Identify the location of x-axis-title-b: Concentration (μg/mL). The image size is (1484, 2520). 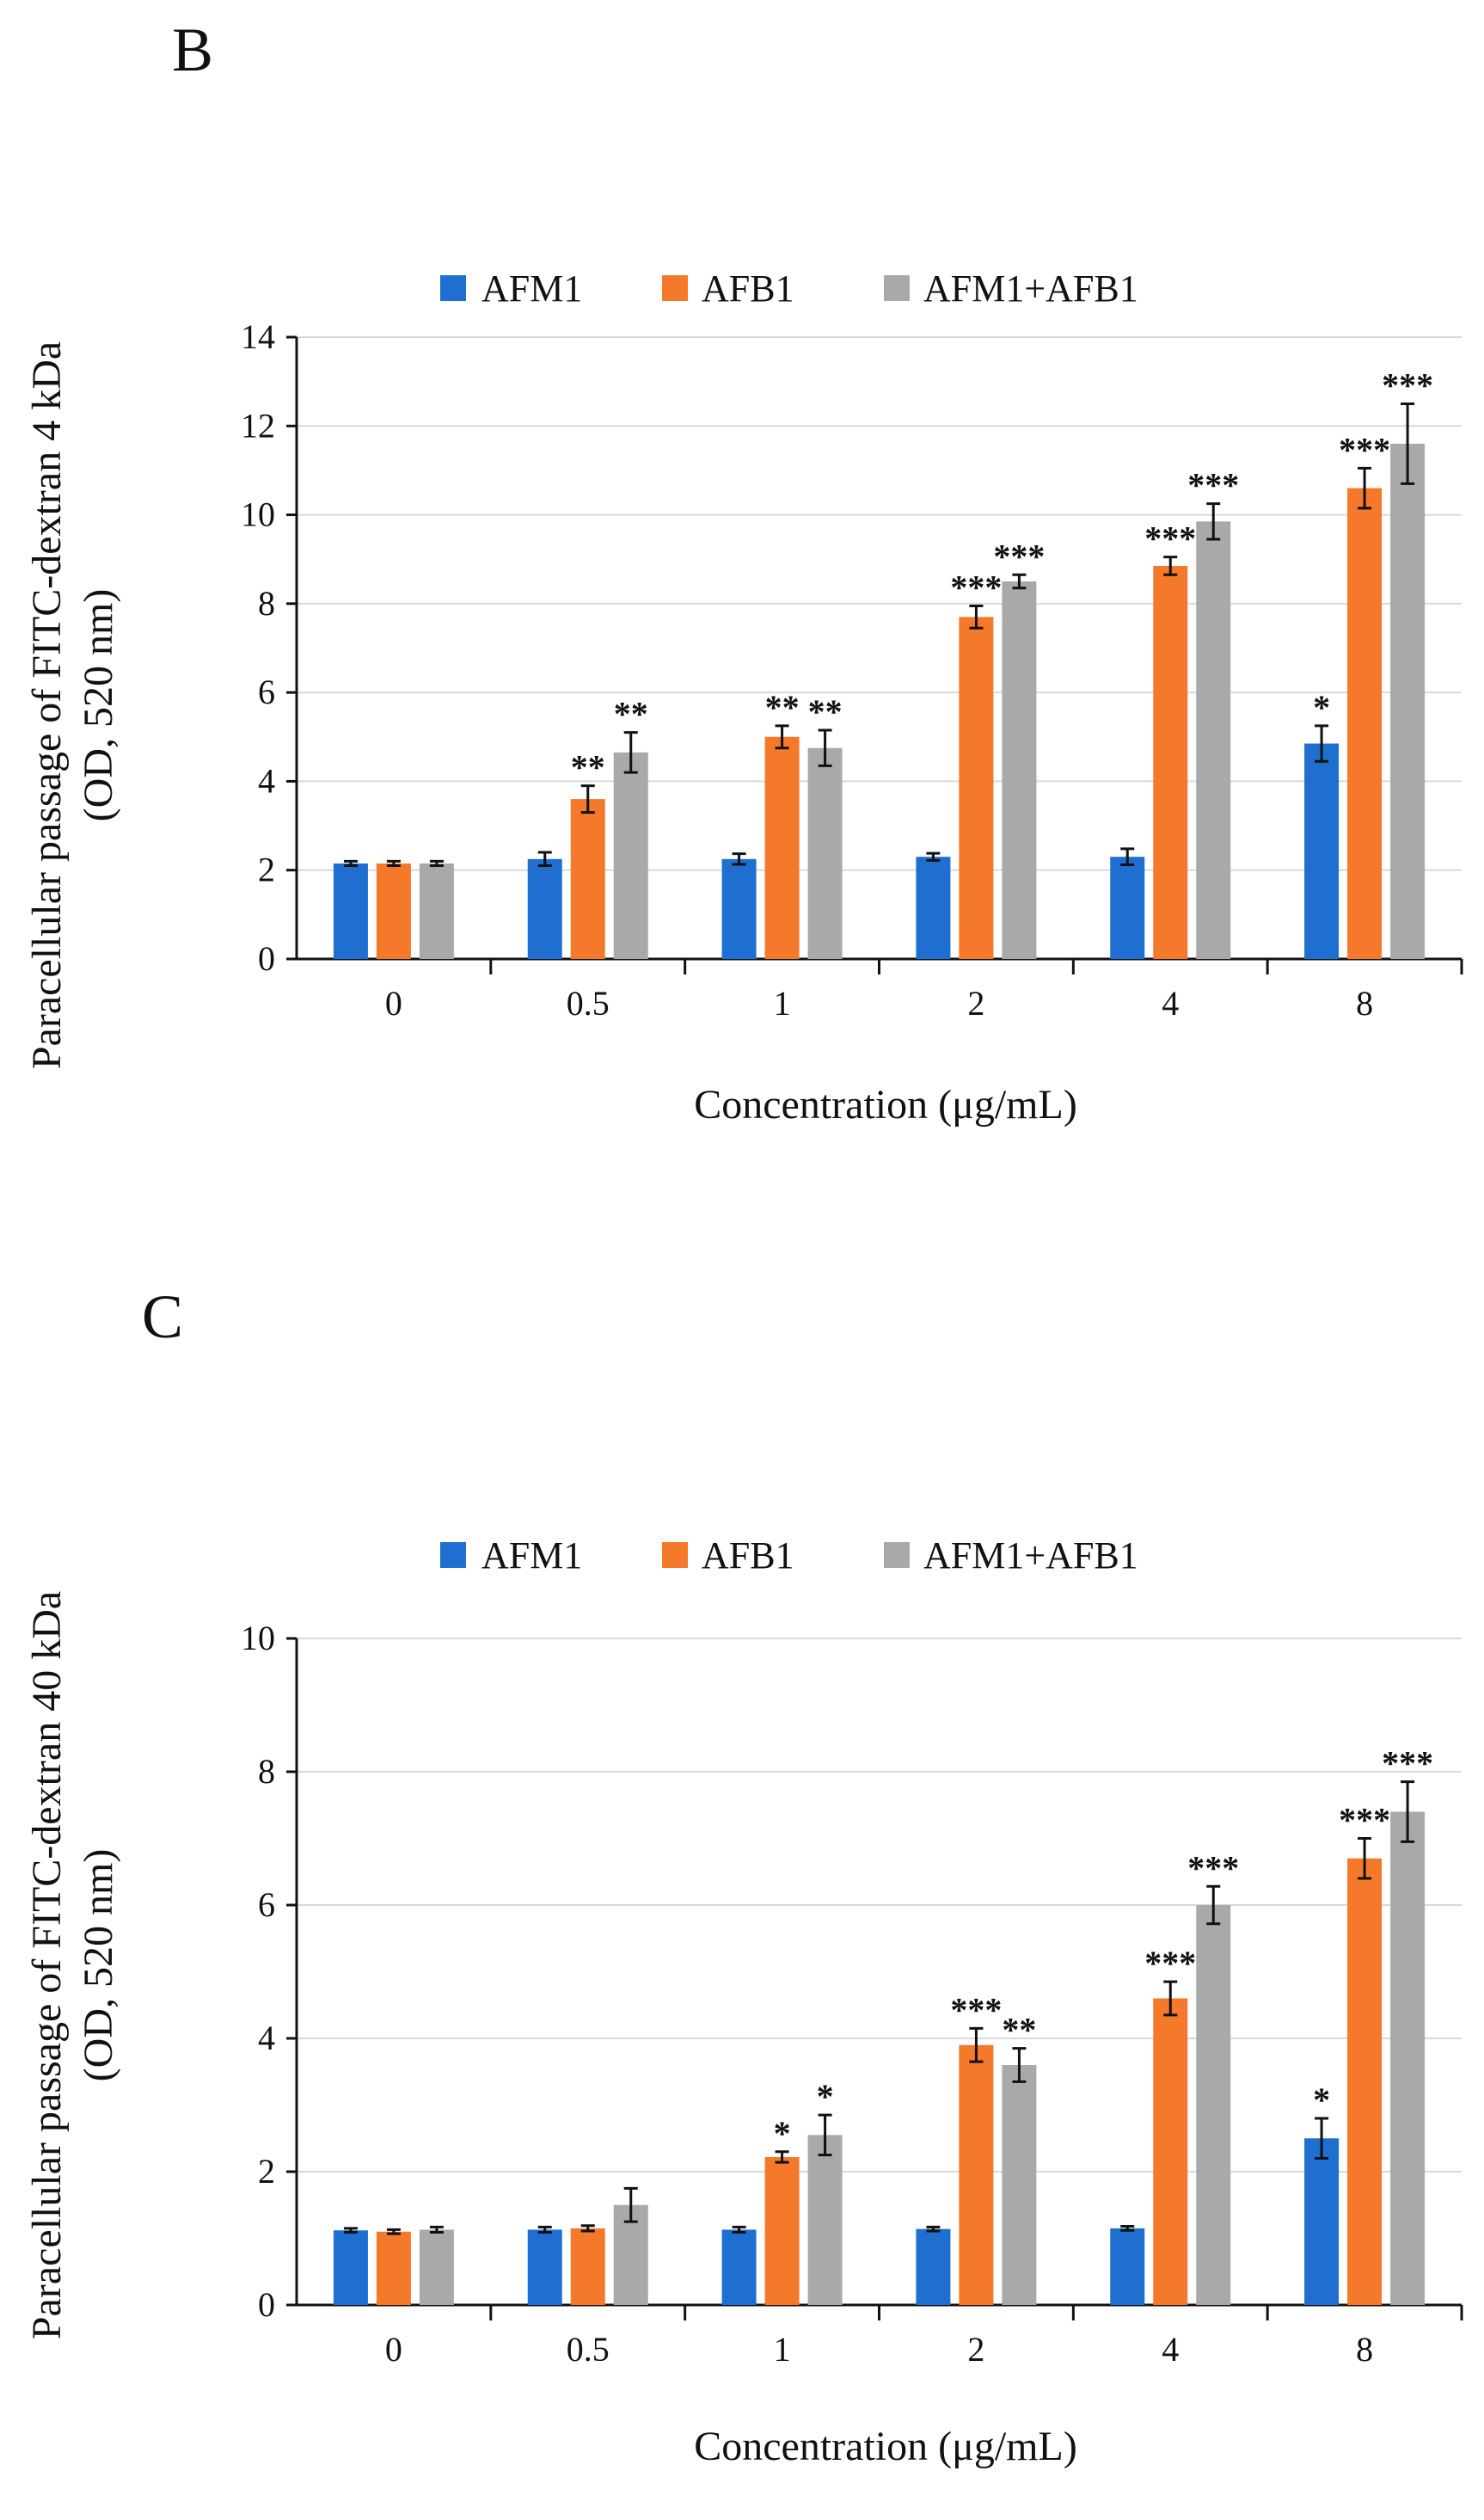
(885, 1105).